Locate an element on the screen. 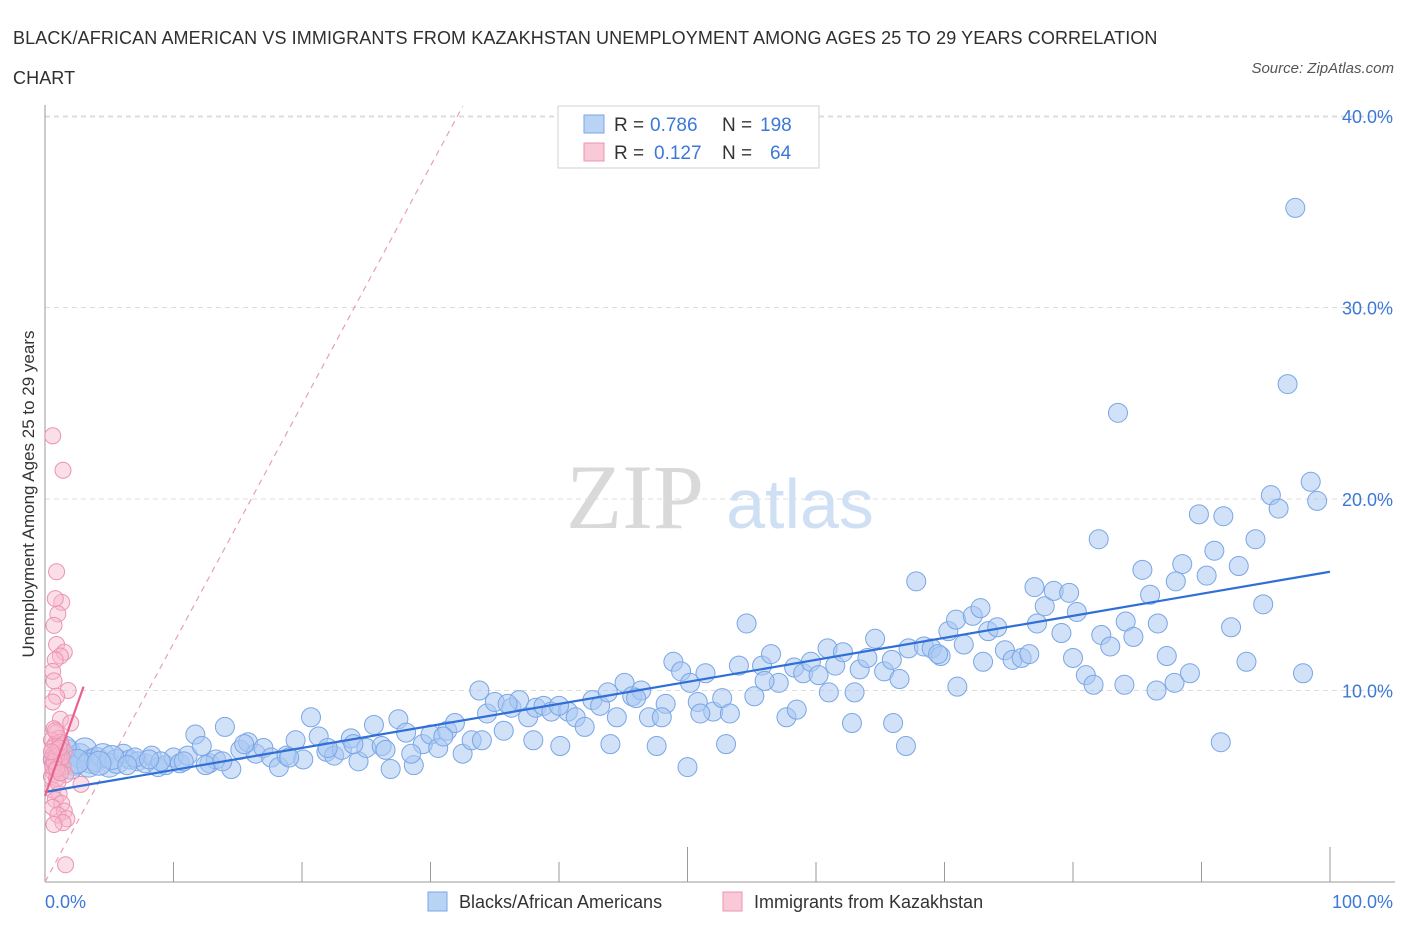 Image resolution: width=1406 pixels, height=930 pixels. legend-swatch-pink is located at coordinates (594, 152).